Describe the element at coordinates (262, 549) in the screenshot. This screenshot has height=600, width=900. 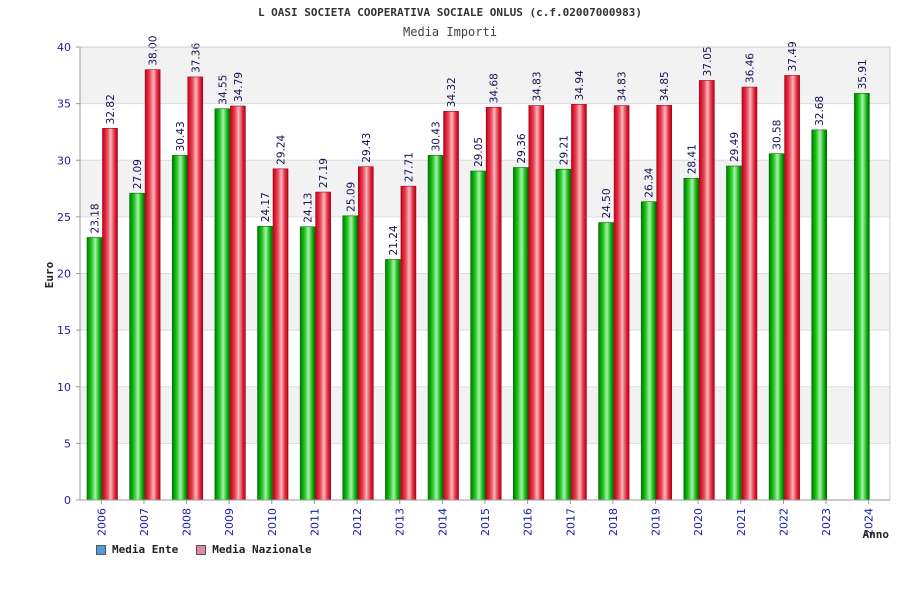
I see `legend-label-media-nazionale: Media Nazionale` at that location.